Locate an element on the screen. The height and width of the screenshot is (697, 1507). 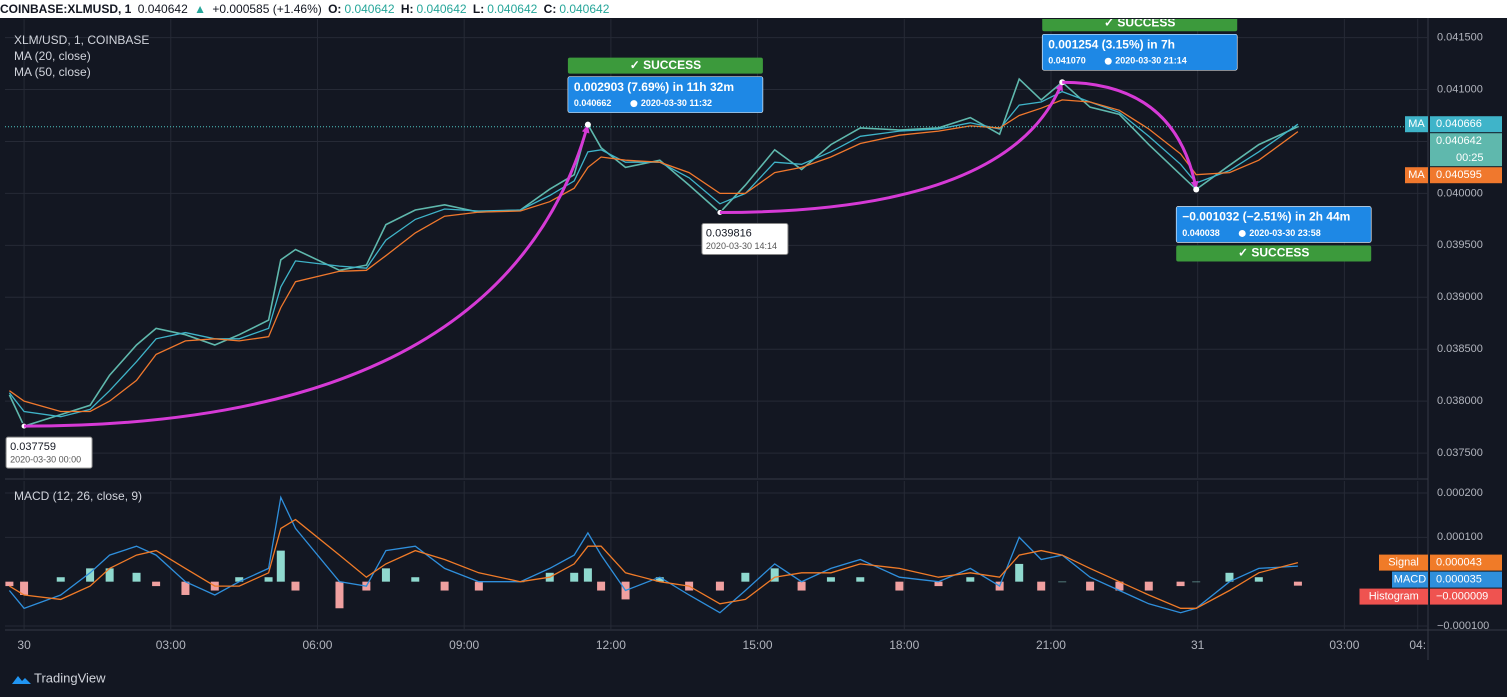
x-tick-label: 06:00 is located at coordinates (317, 645).